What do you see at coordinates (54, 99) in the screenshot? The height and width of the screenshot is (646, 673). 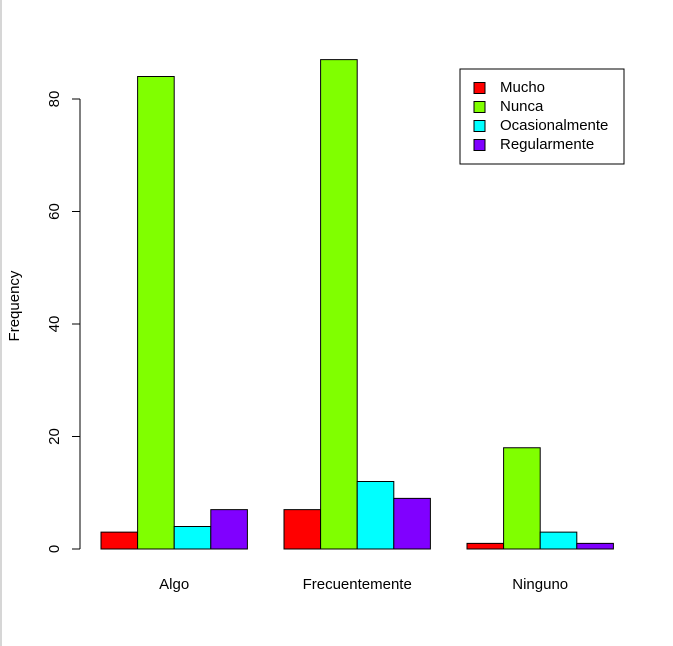 I see `y-tick-label-80: 80` at bounding box center [54, 99].